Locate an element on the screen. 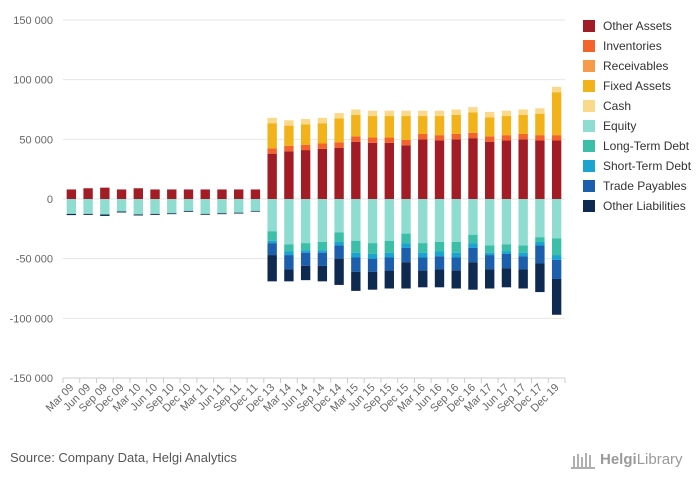 This screenshot has height=483, width=700. legend-label: Short-Term Debt is located at coordinates (647, 166).